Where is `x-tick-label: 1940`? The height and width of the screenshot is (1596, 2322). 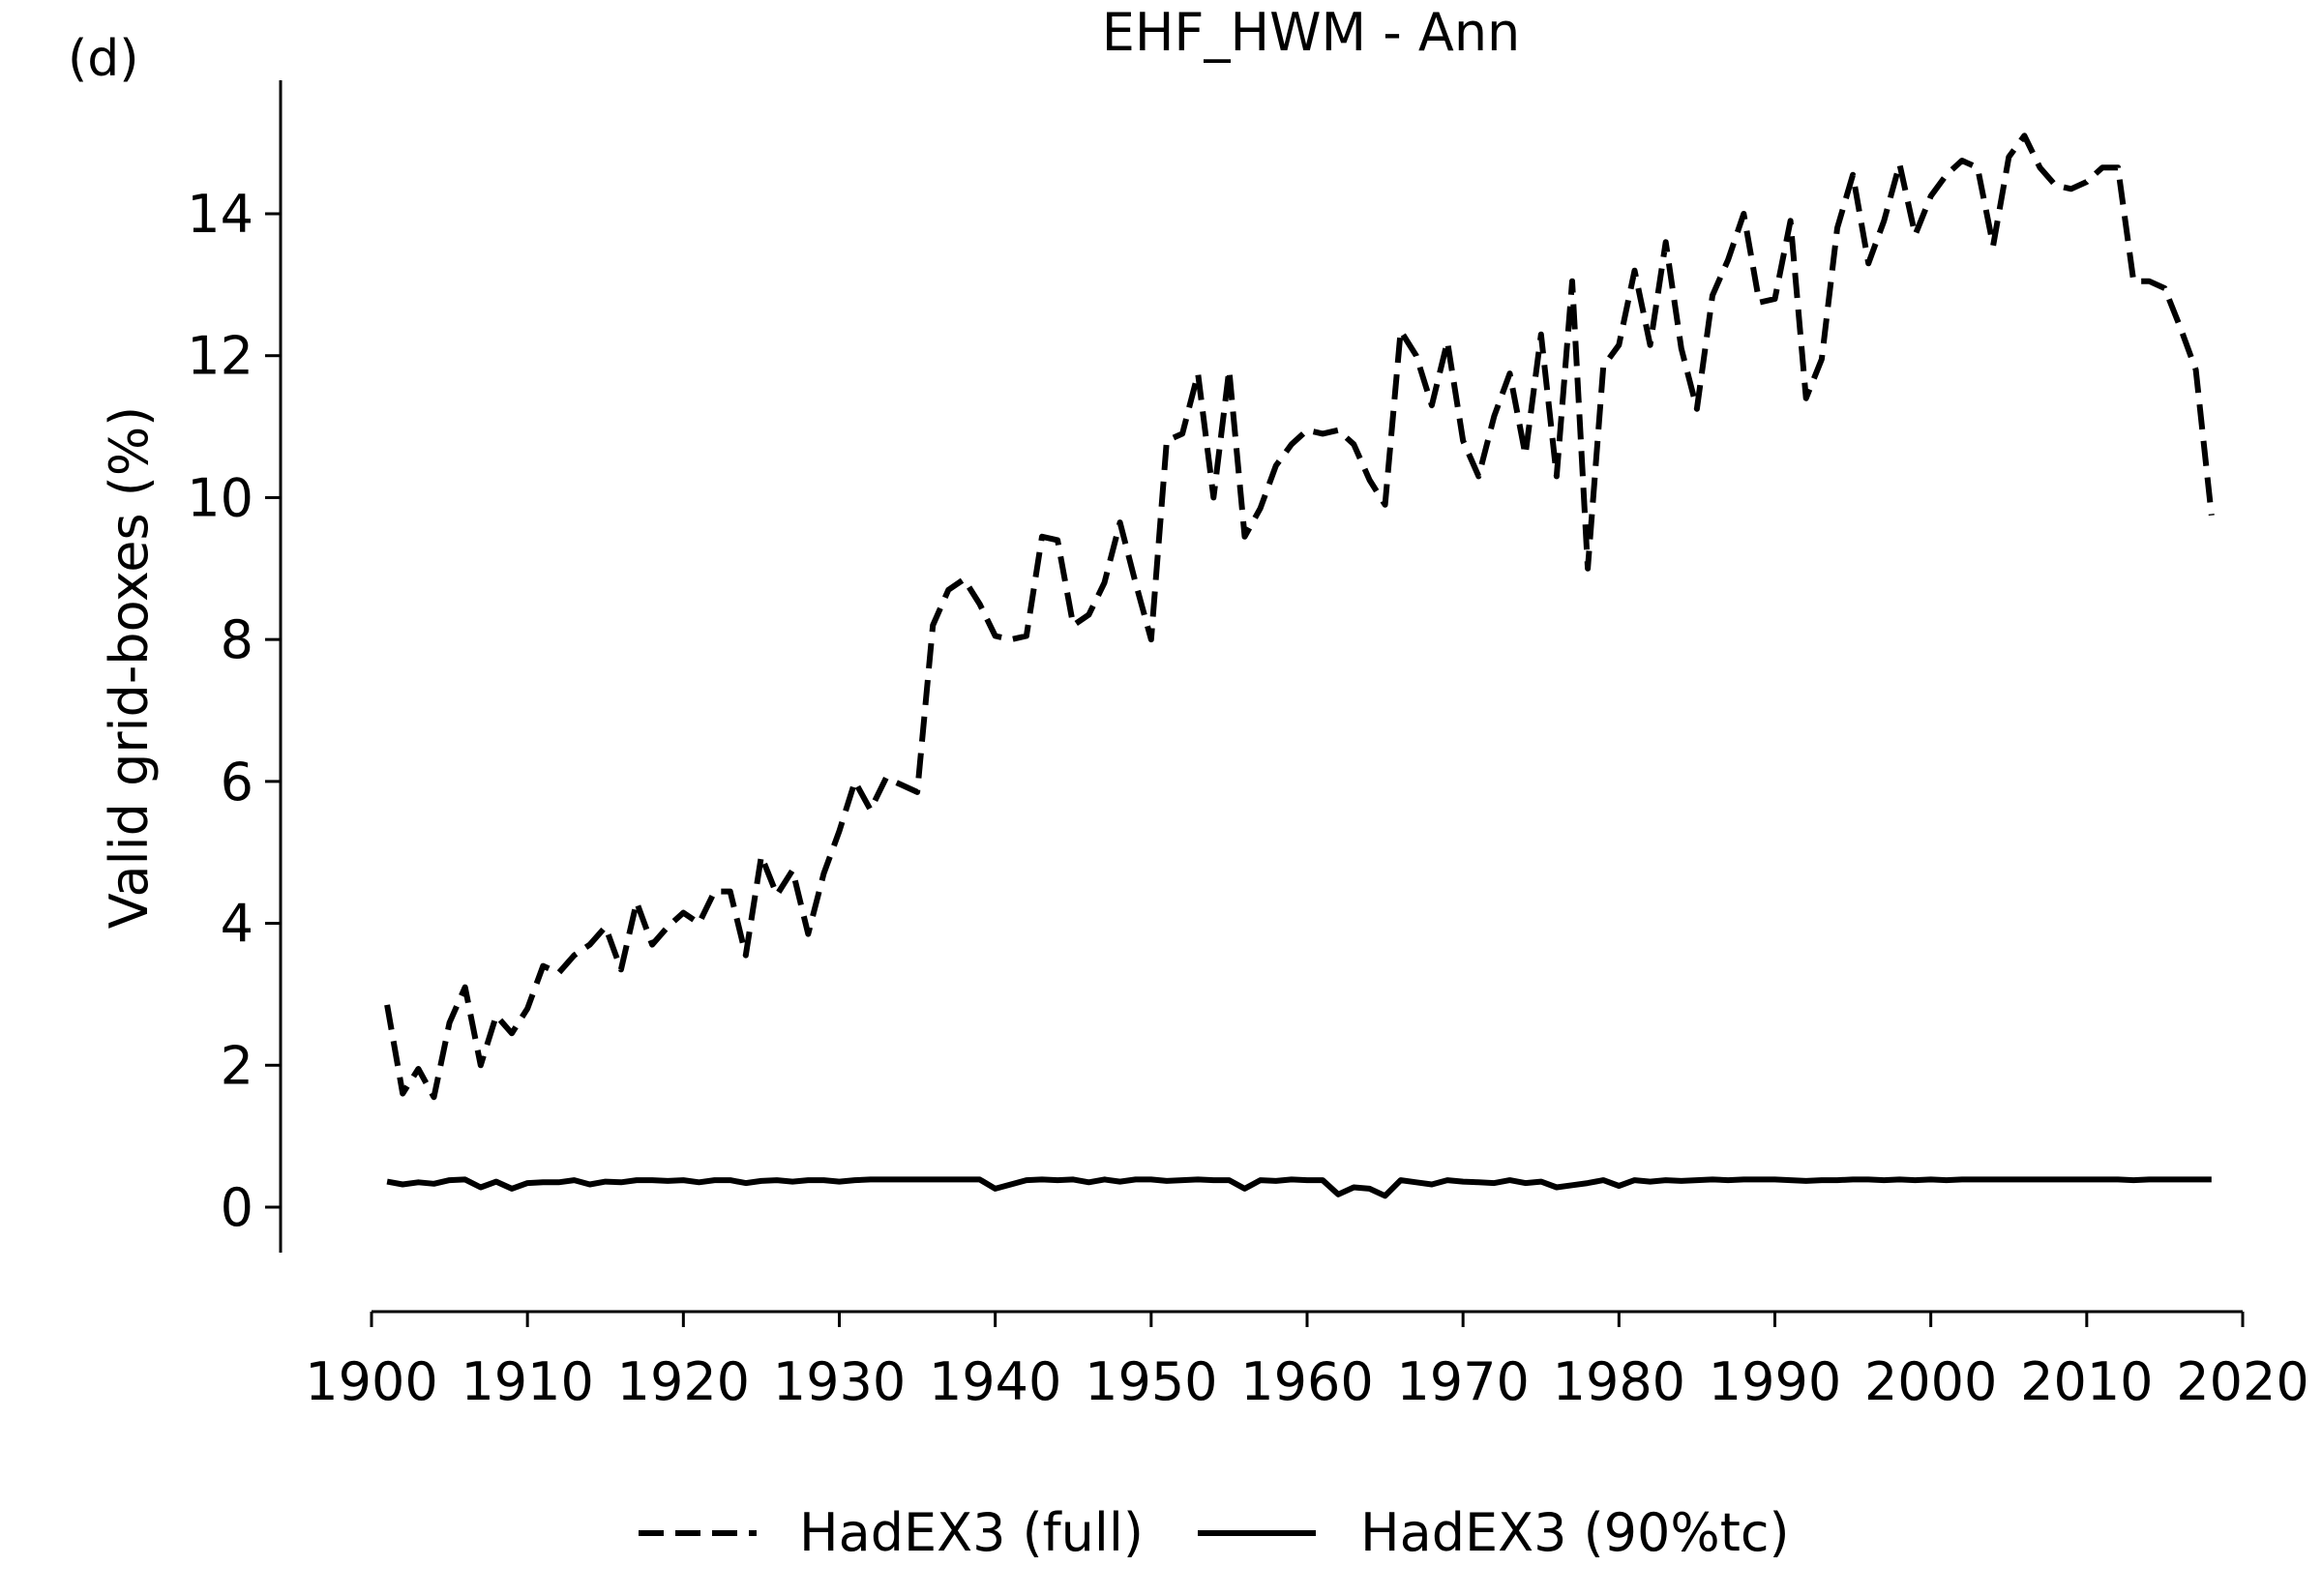 x-tick-label: 1940 is located at coordinates (995, 1381).